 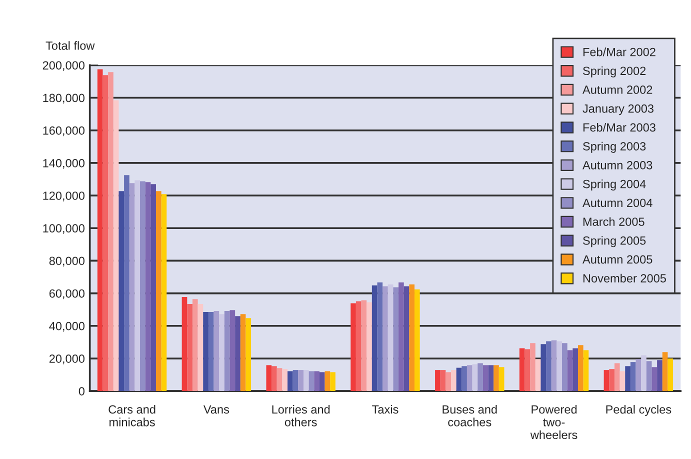 I want to click on x-tick-label: Lorries and others, so click(x=301, y=415).